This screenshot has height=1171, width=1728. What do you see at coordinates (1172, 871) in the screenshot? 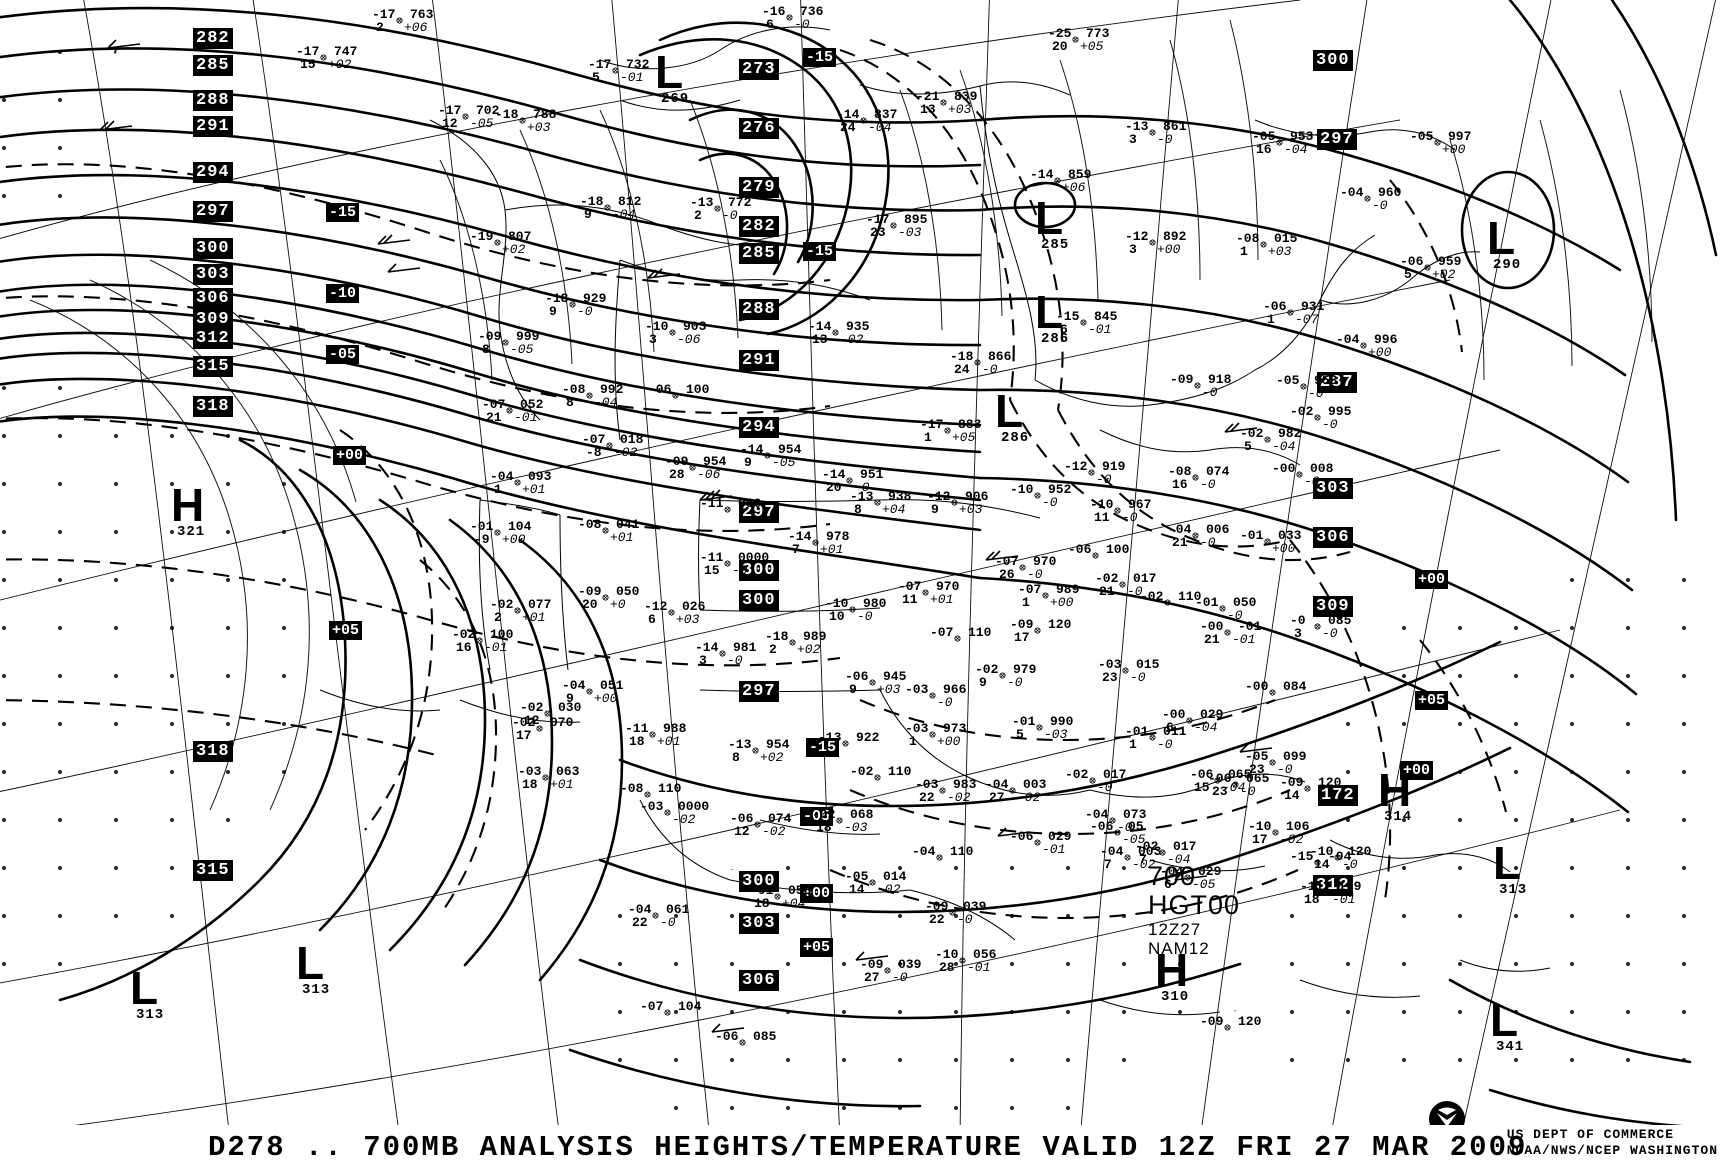
I see `station-temperature: -04` at bounding box center [1172, 871].